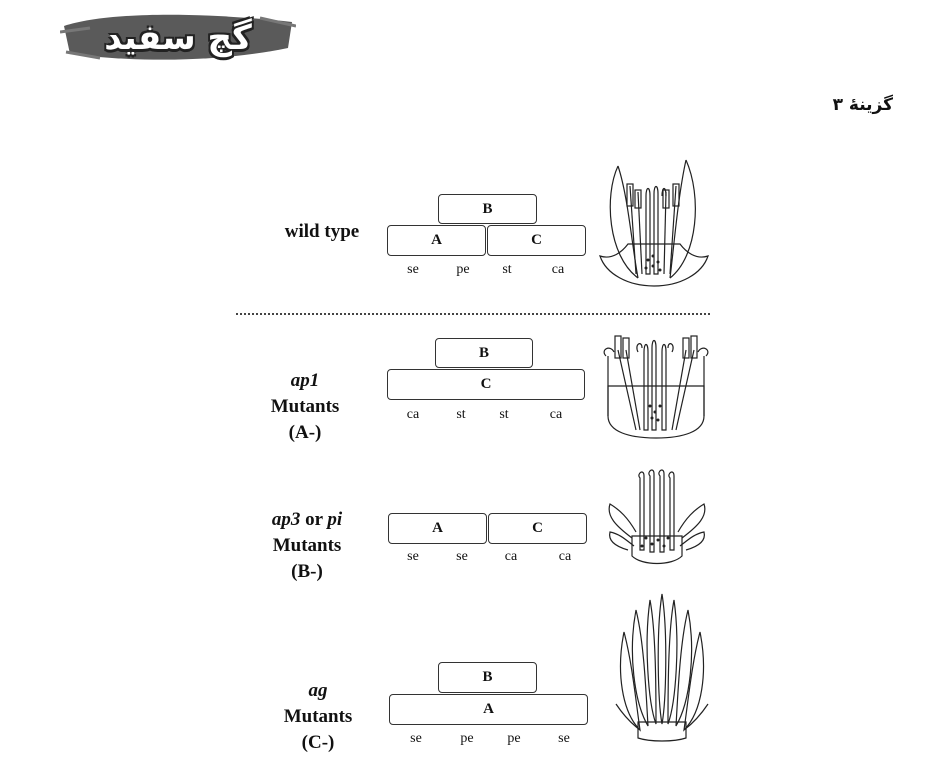 The width and height of the screenshot is (951, 761). What do you see at coordinates (318, 742) in the screenshot?
I see `label-ag-class: (C-)` at bounding box center [318, 742].